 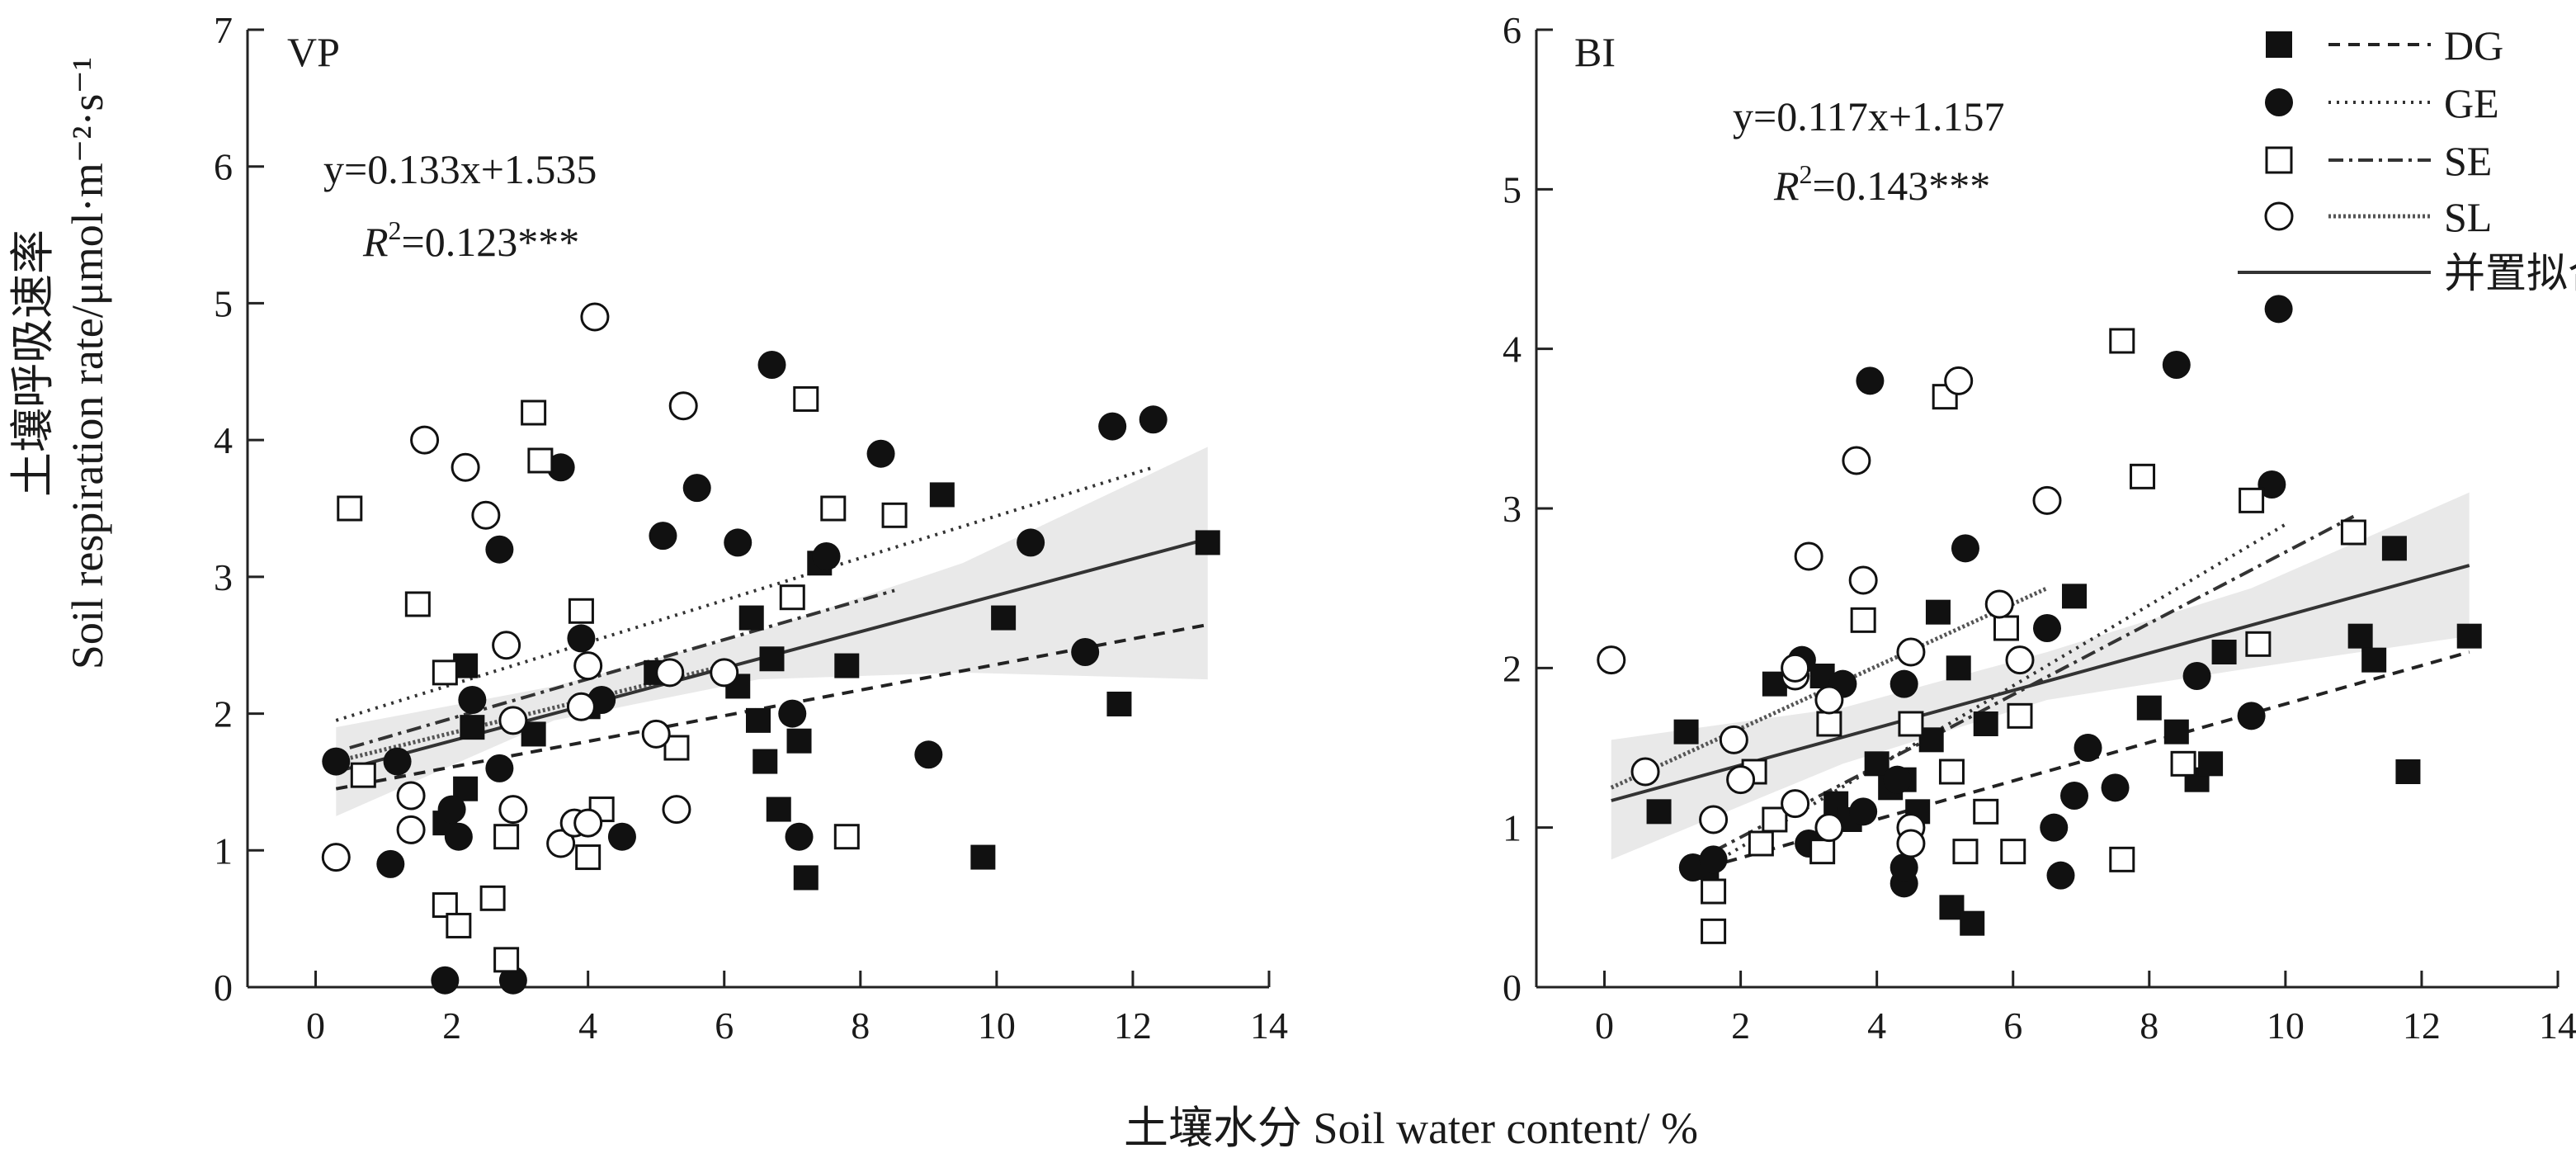 What do you see at coordinates (2473, 45) in the screenshot?
I see `legend-label-dg: DG` at bounding box center [2473, 45].